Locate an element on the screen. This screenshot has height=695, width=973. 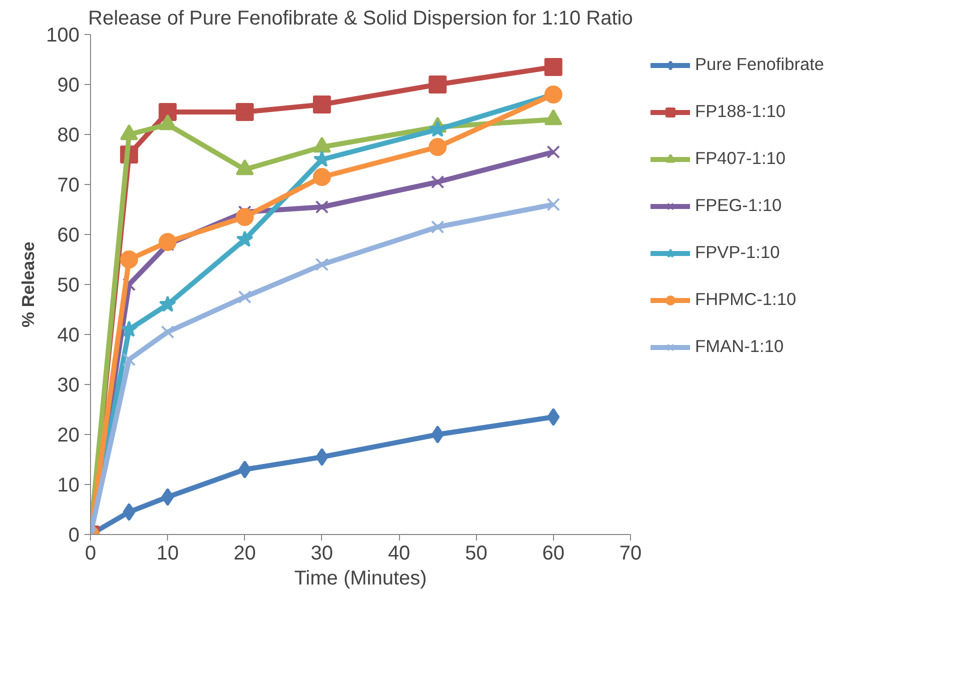
x-tick-label: 30 is located at coordinates (322, 553).